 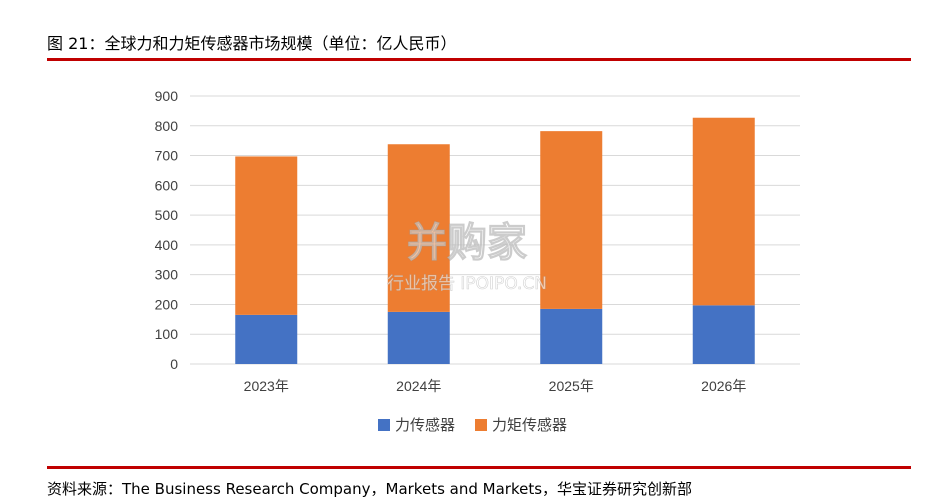 I want to click on watermark: 并购家 行业报告 IPOIPO.CN, so click(x=467, y=257).